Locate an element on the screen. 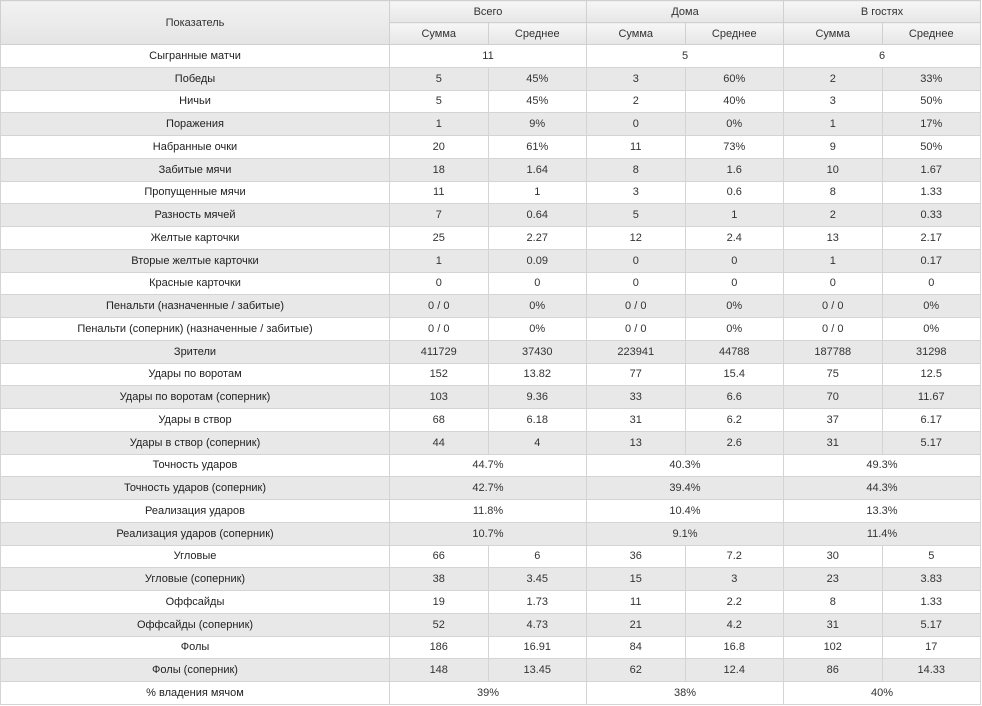 The image size is (982, 706). header-sum-home: Сумма is located at coordinates (636, 33).